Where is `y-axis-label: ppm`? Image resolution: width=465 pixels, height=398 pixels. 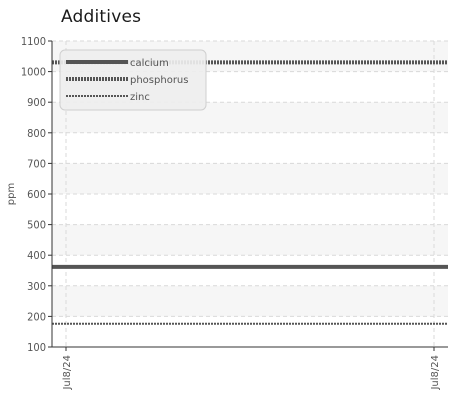
y-axis-label: ppm is located at coordinates (11, 194).